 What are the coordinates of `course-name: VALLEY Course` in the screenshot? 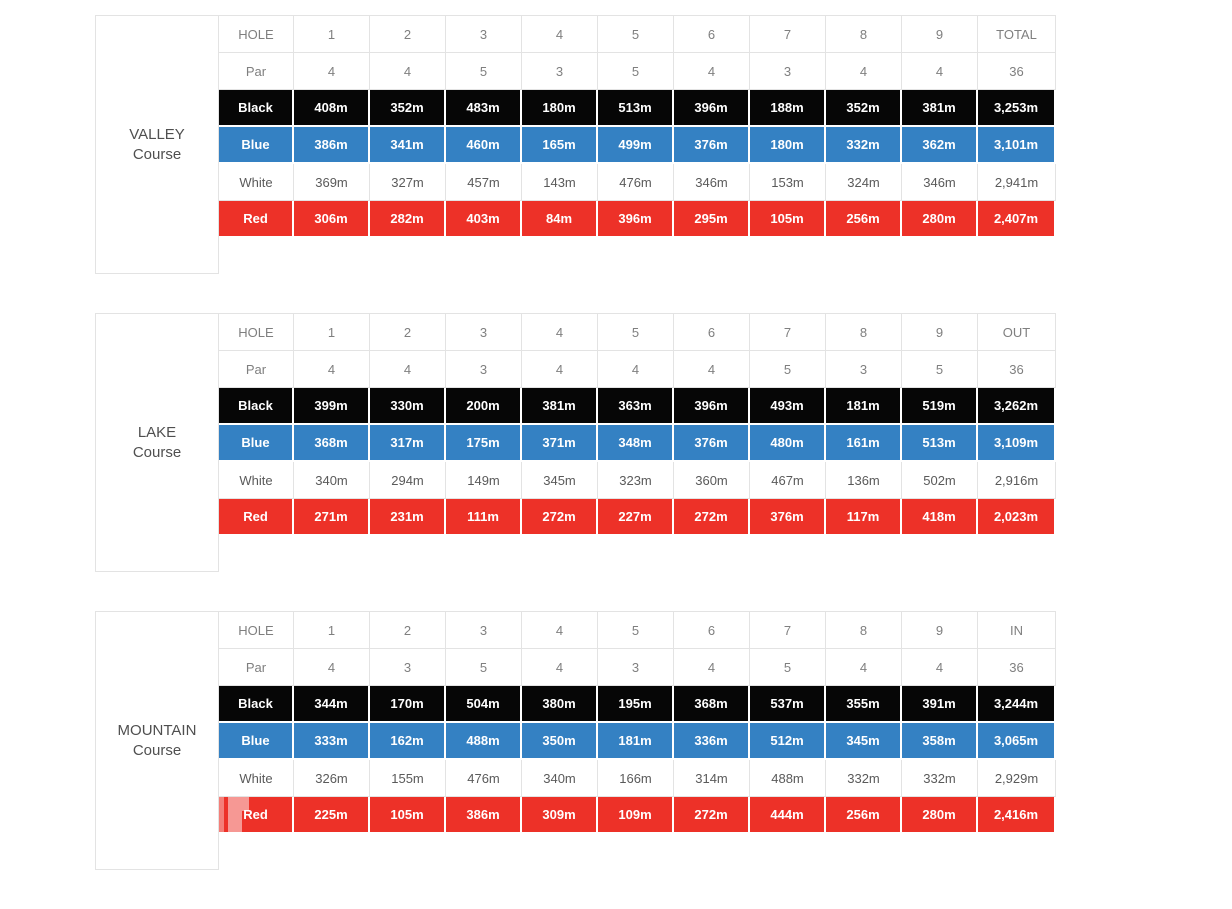 It's located at (157, 145).